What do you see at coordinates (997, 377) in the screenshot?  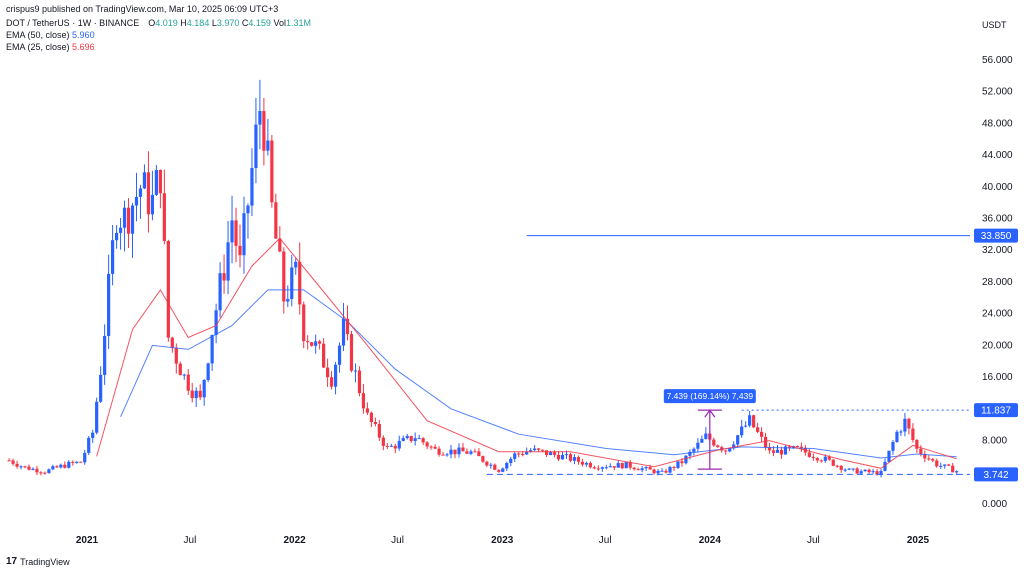 I see `y-tick-label: 16.000` at bounding box center [997, 377].